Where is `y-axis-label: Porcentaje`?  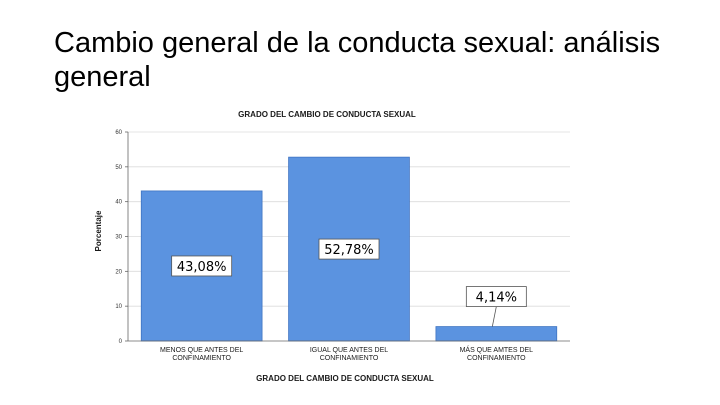 y-axis-label: Porcentaje is located at coordinates (98, 230).